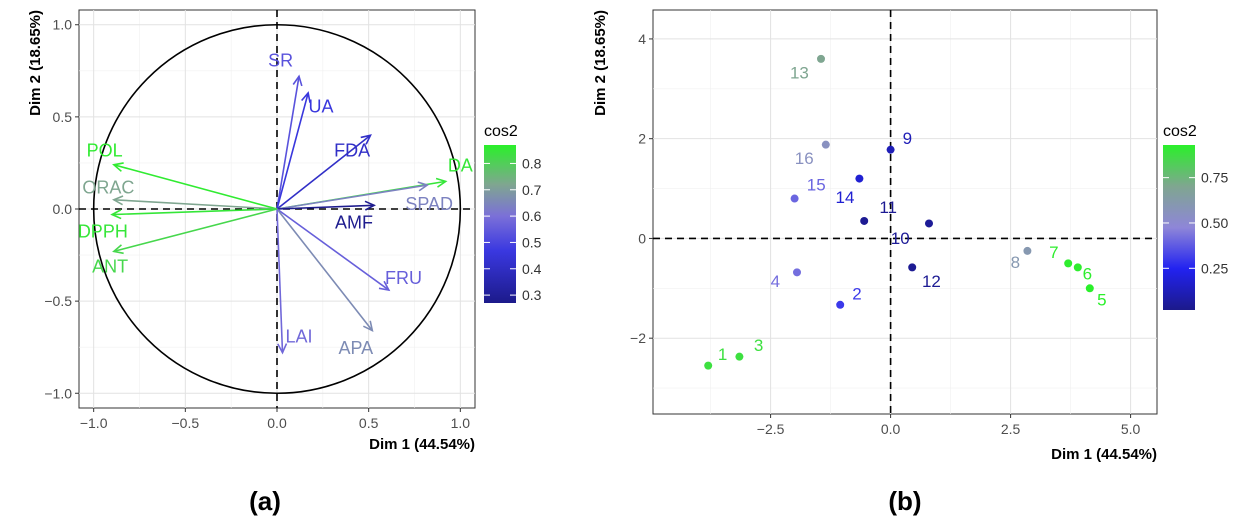  I want to click on panel-a-legend-ticks: 0.3 0.4 0.5 0.6 0.7 0.8, so click(513, 229).